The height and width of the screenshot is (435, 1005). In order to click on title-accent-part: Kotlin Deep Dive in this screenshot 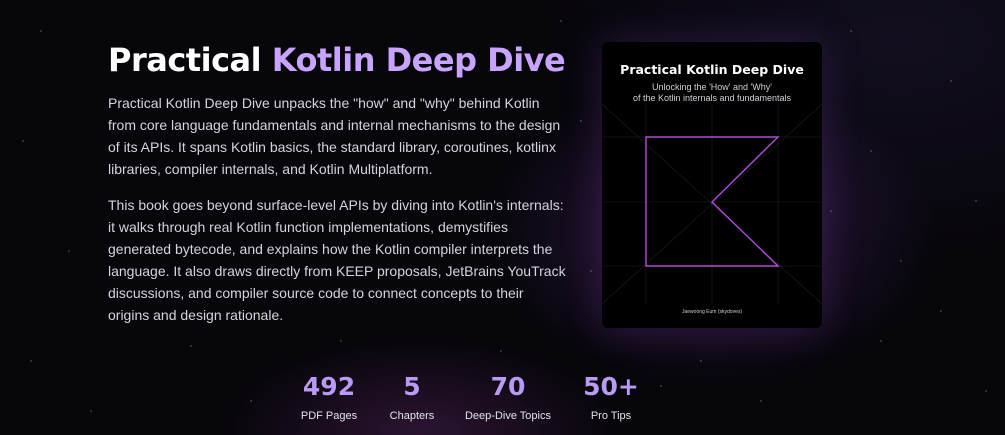, I will do `click(418, 60)`.